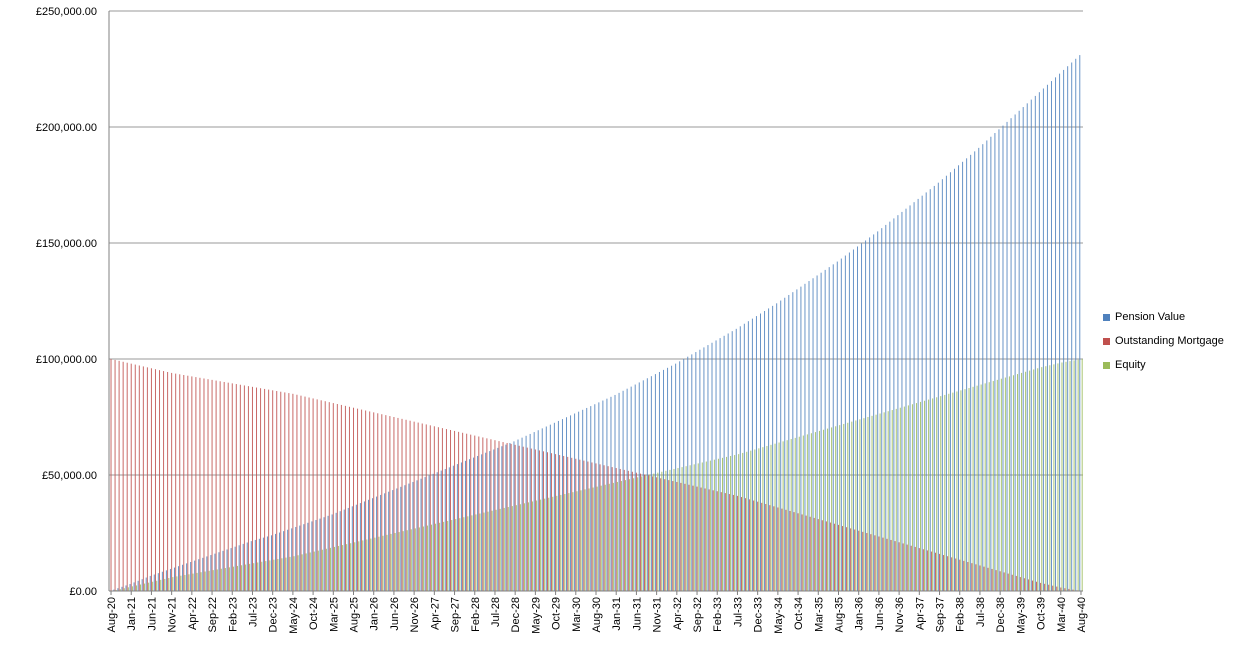  Describe the element at coordinates (1163, 365) in the screenshot. I see `legend-item-equity: Equity` at that location.